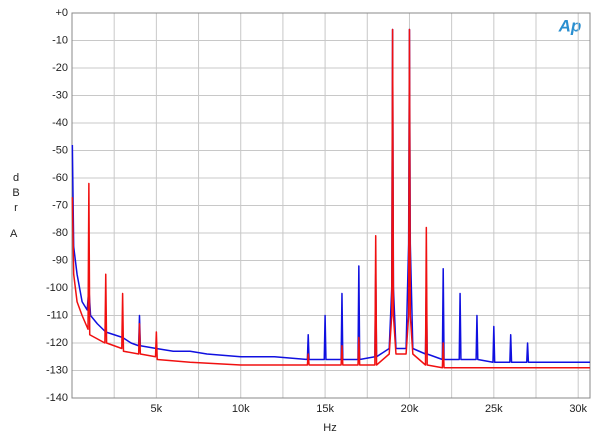 This screenshot has height=443, width=600. I want to click on y-tick-label: -10, so click(60, 40).